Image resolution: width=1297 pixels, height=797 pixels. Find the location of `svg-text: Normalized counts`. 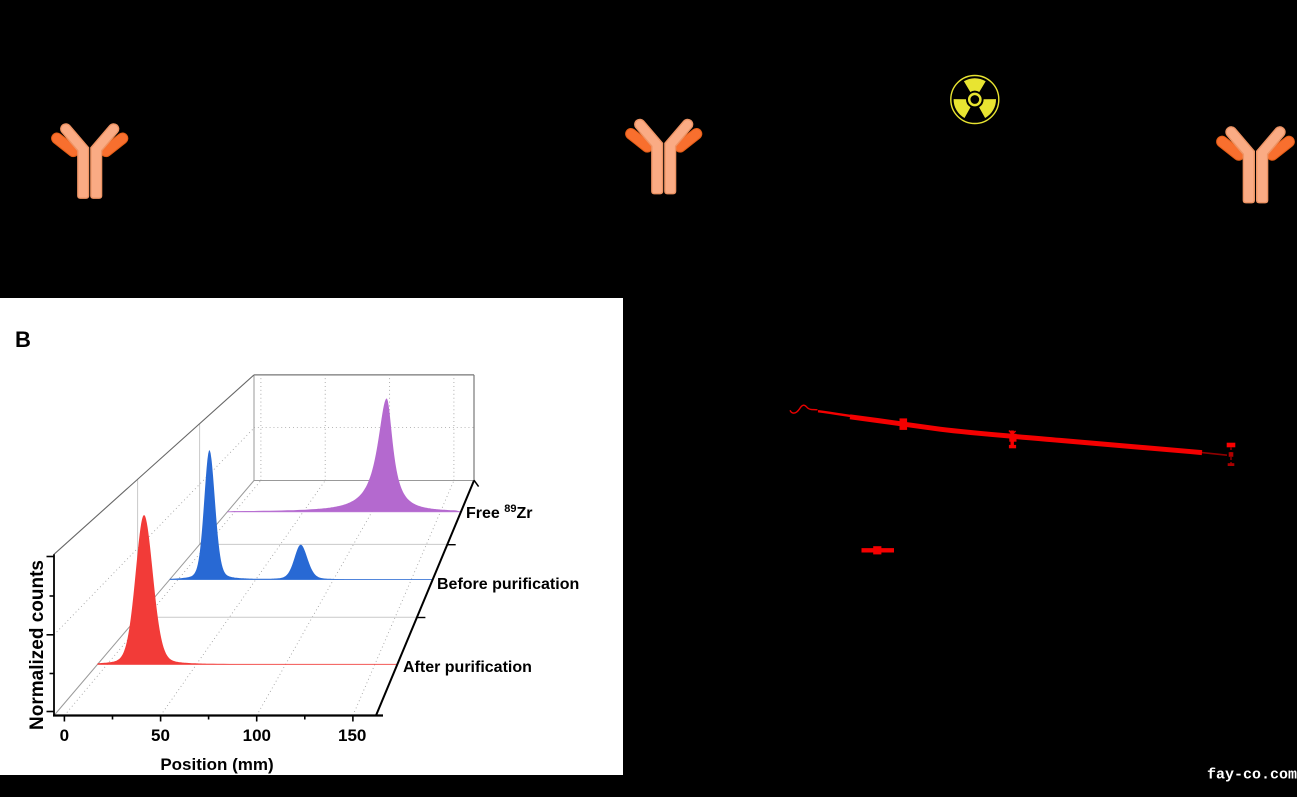

svg-text: Normalized counts is located at coordinates (37, 645).